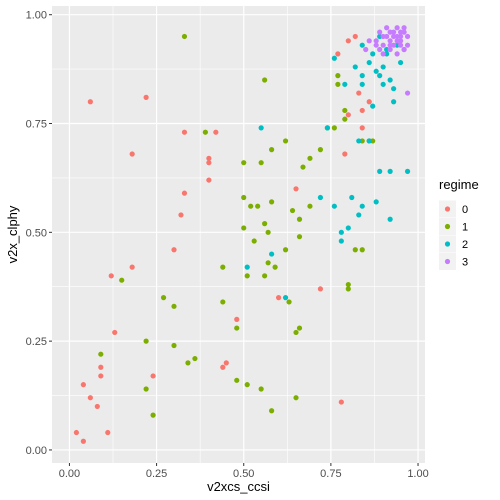  Describe the element at coordinates (36, 342) in the screenshot. I see `y-tick-label: 0.25` at that location.